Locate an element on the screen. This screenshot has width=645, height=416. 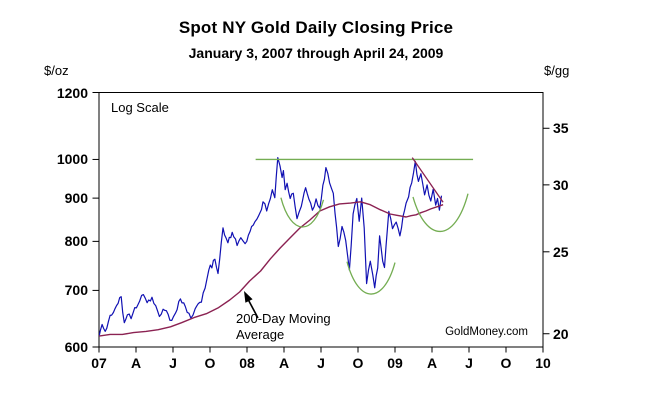
left-axis-tick-label: 900 is located at coordinates (76, 198).